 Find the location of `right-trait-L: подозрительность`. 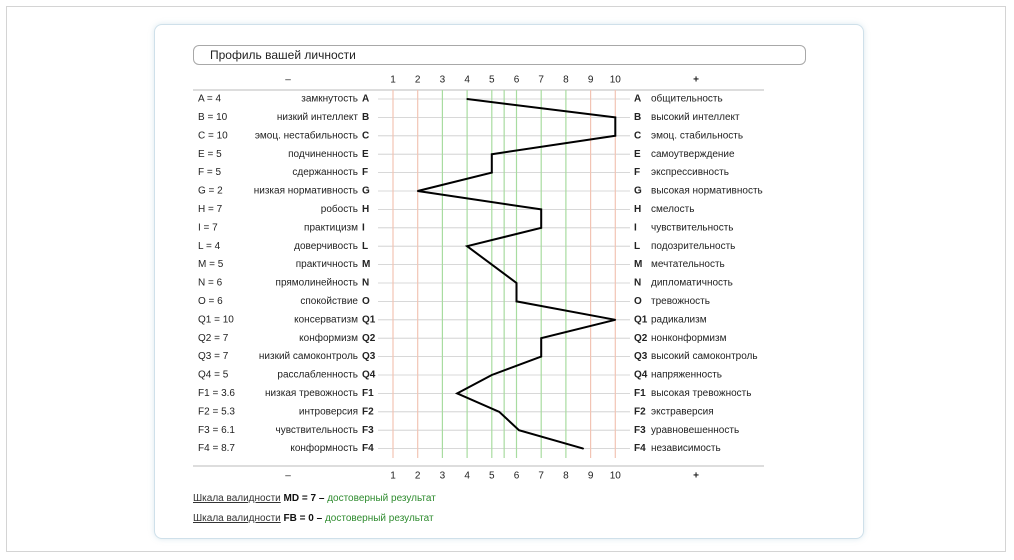

right-trait-L: подозрительность is located at coordinates (693, 246).